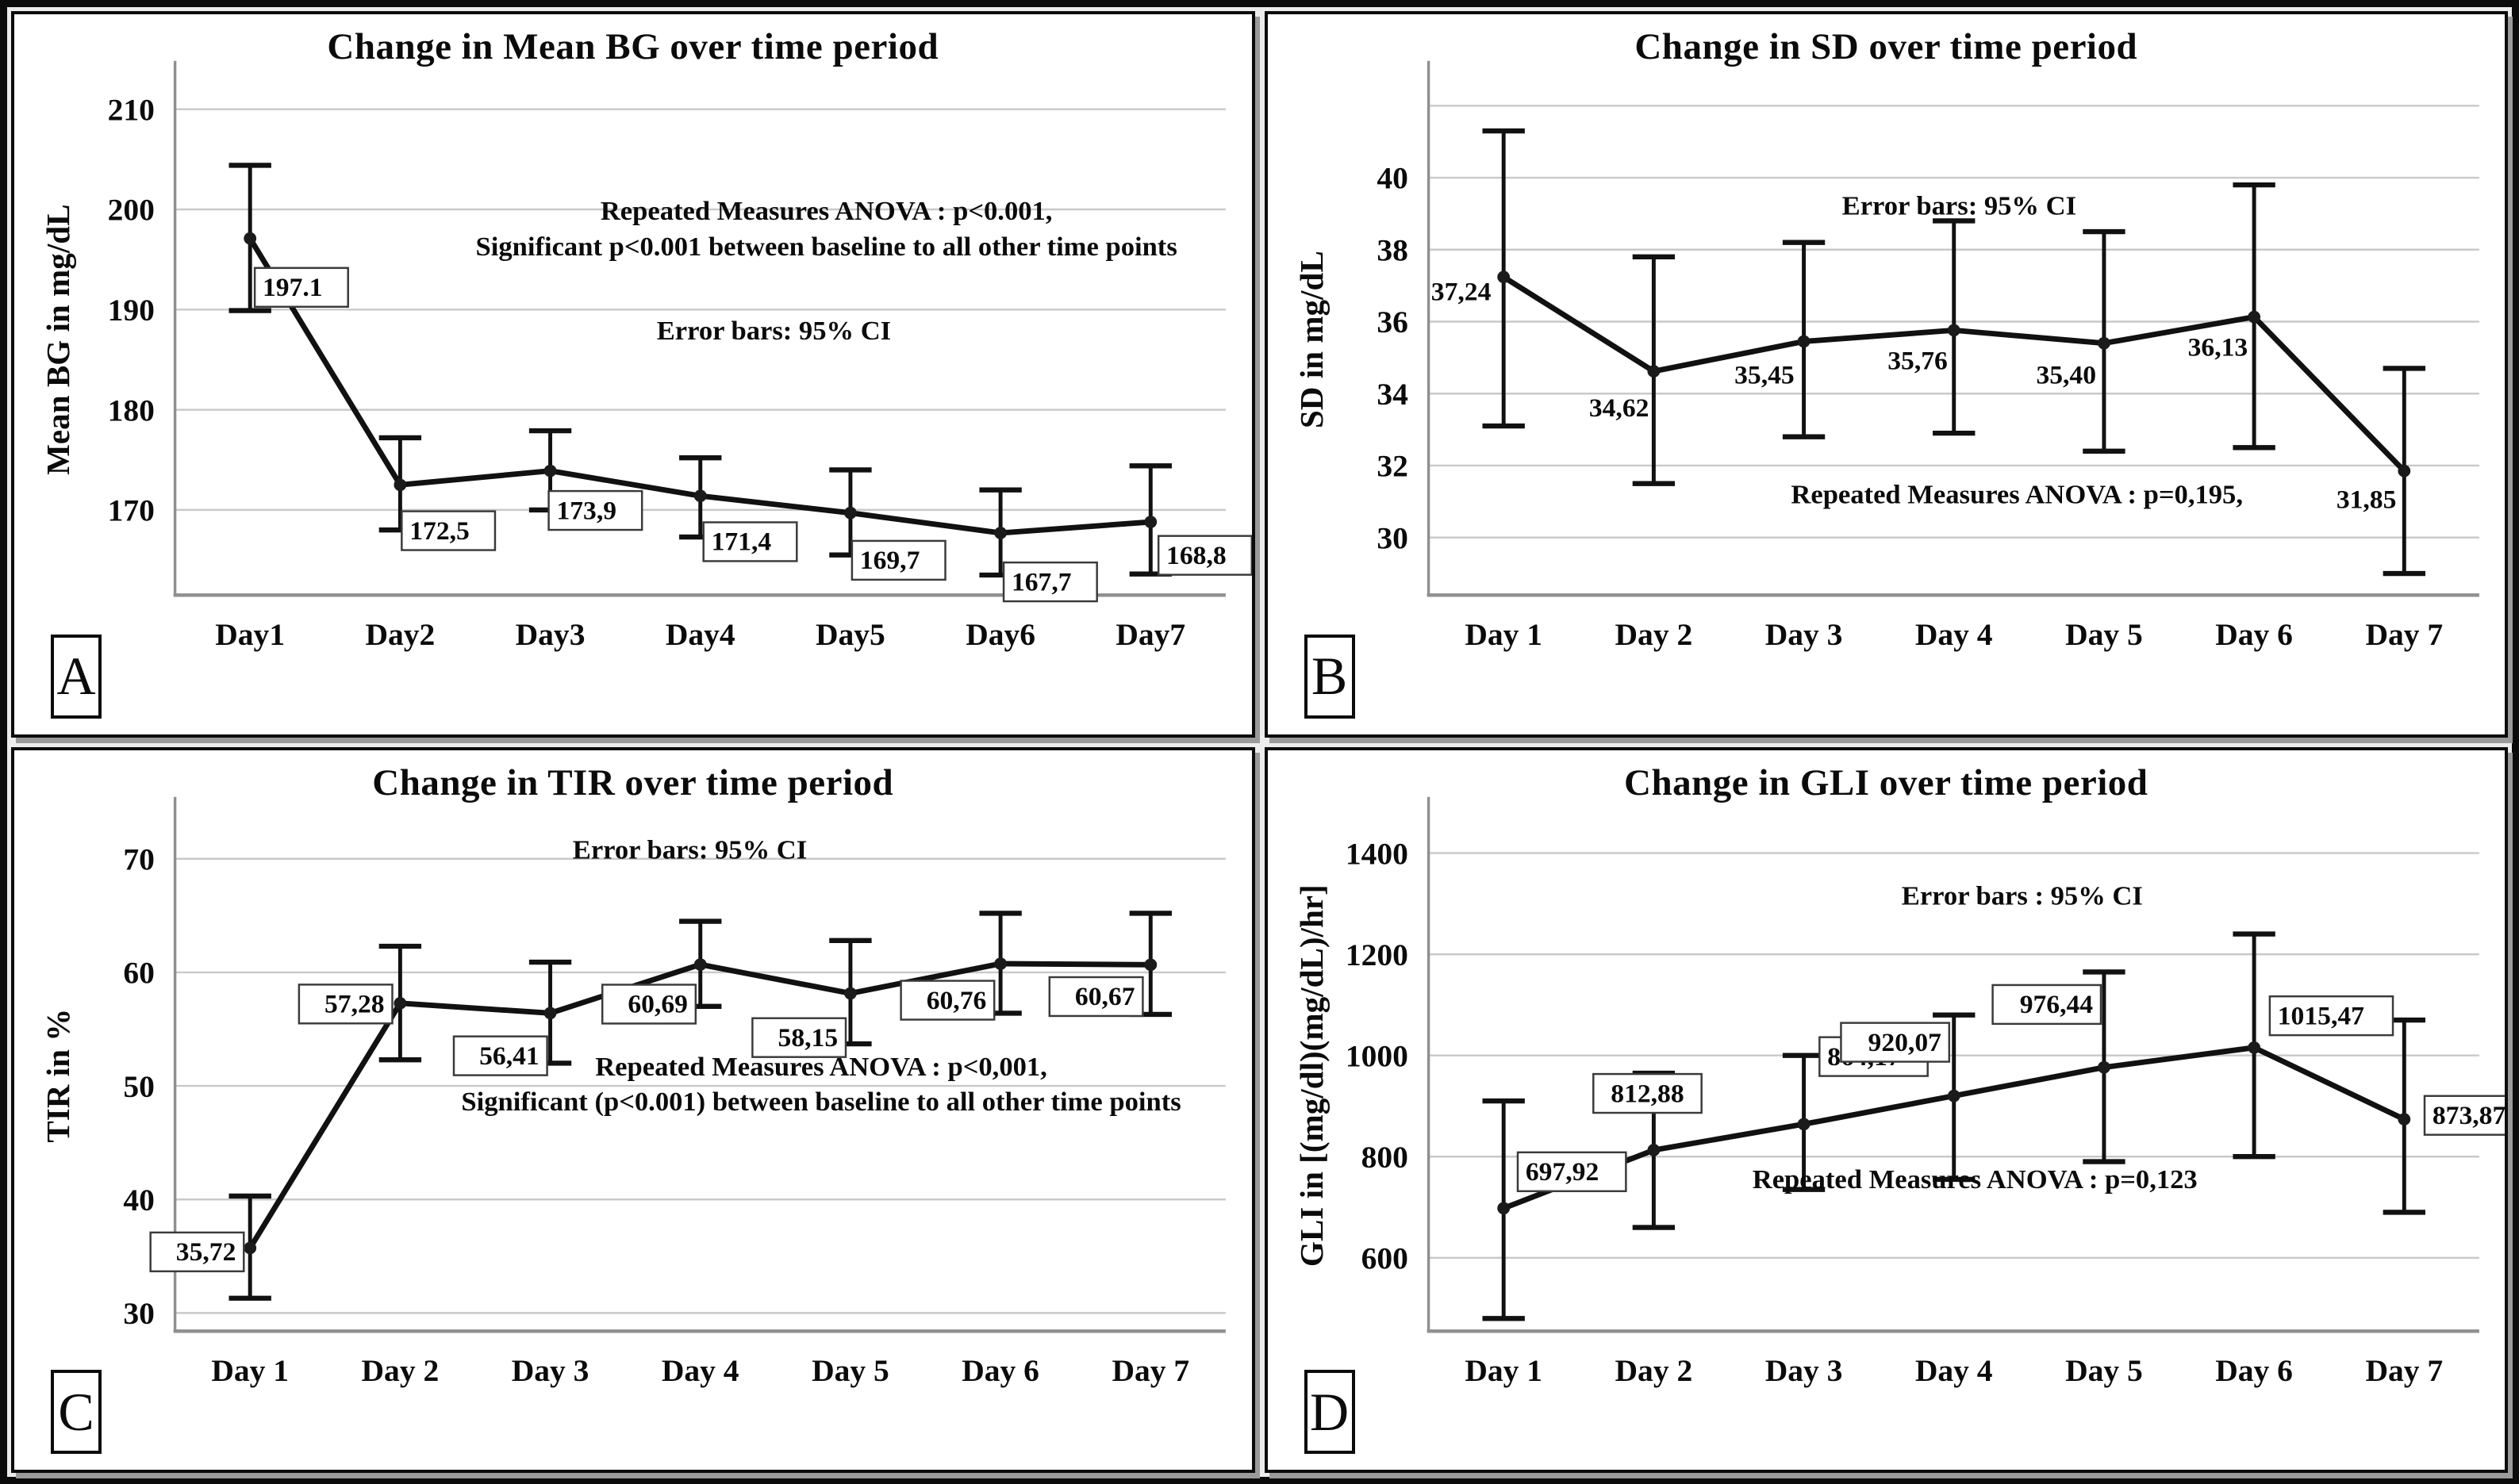 The width and height of the screenshot is (2519, 1484). What do you see at coordinates (700, 634) in the screenshot?
I see `x-tick-labels: Day1 Day2 Day3 Day4 Day5 Day6 Day7` at bounding box center [700, 634].